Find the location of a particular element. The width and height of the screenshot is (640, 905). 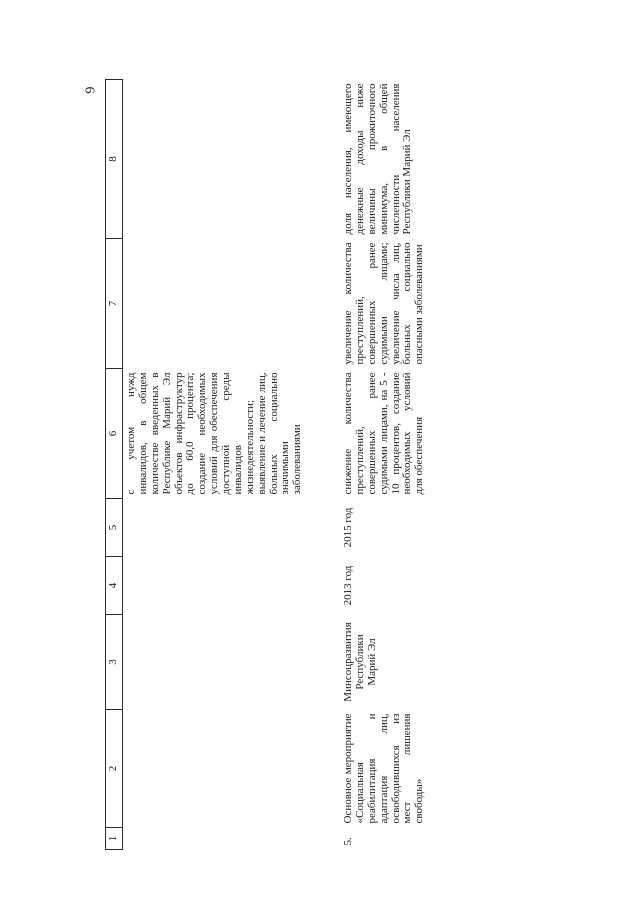

header-col-5: 5 is located at coordinates (114, 527).